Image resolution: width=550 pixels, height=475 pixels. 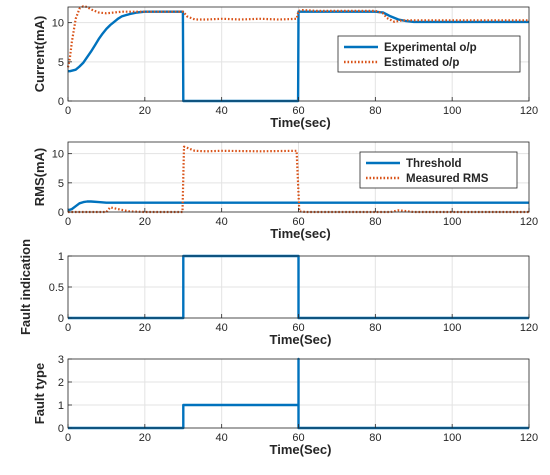 I want to click on legend: Threshold Measured RMS, so click(x=438, y=170).